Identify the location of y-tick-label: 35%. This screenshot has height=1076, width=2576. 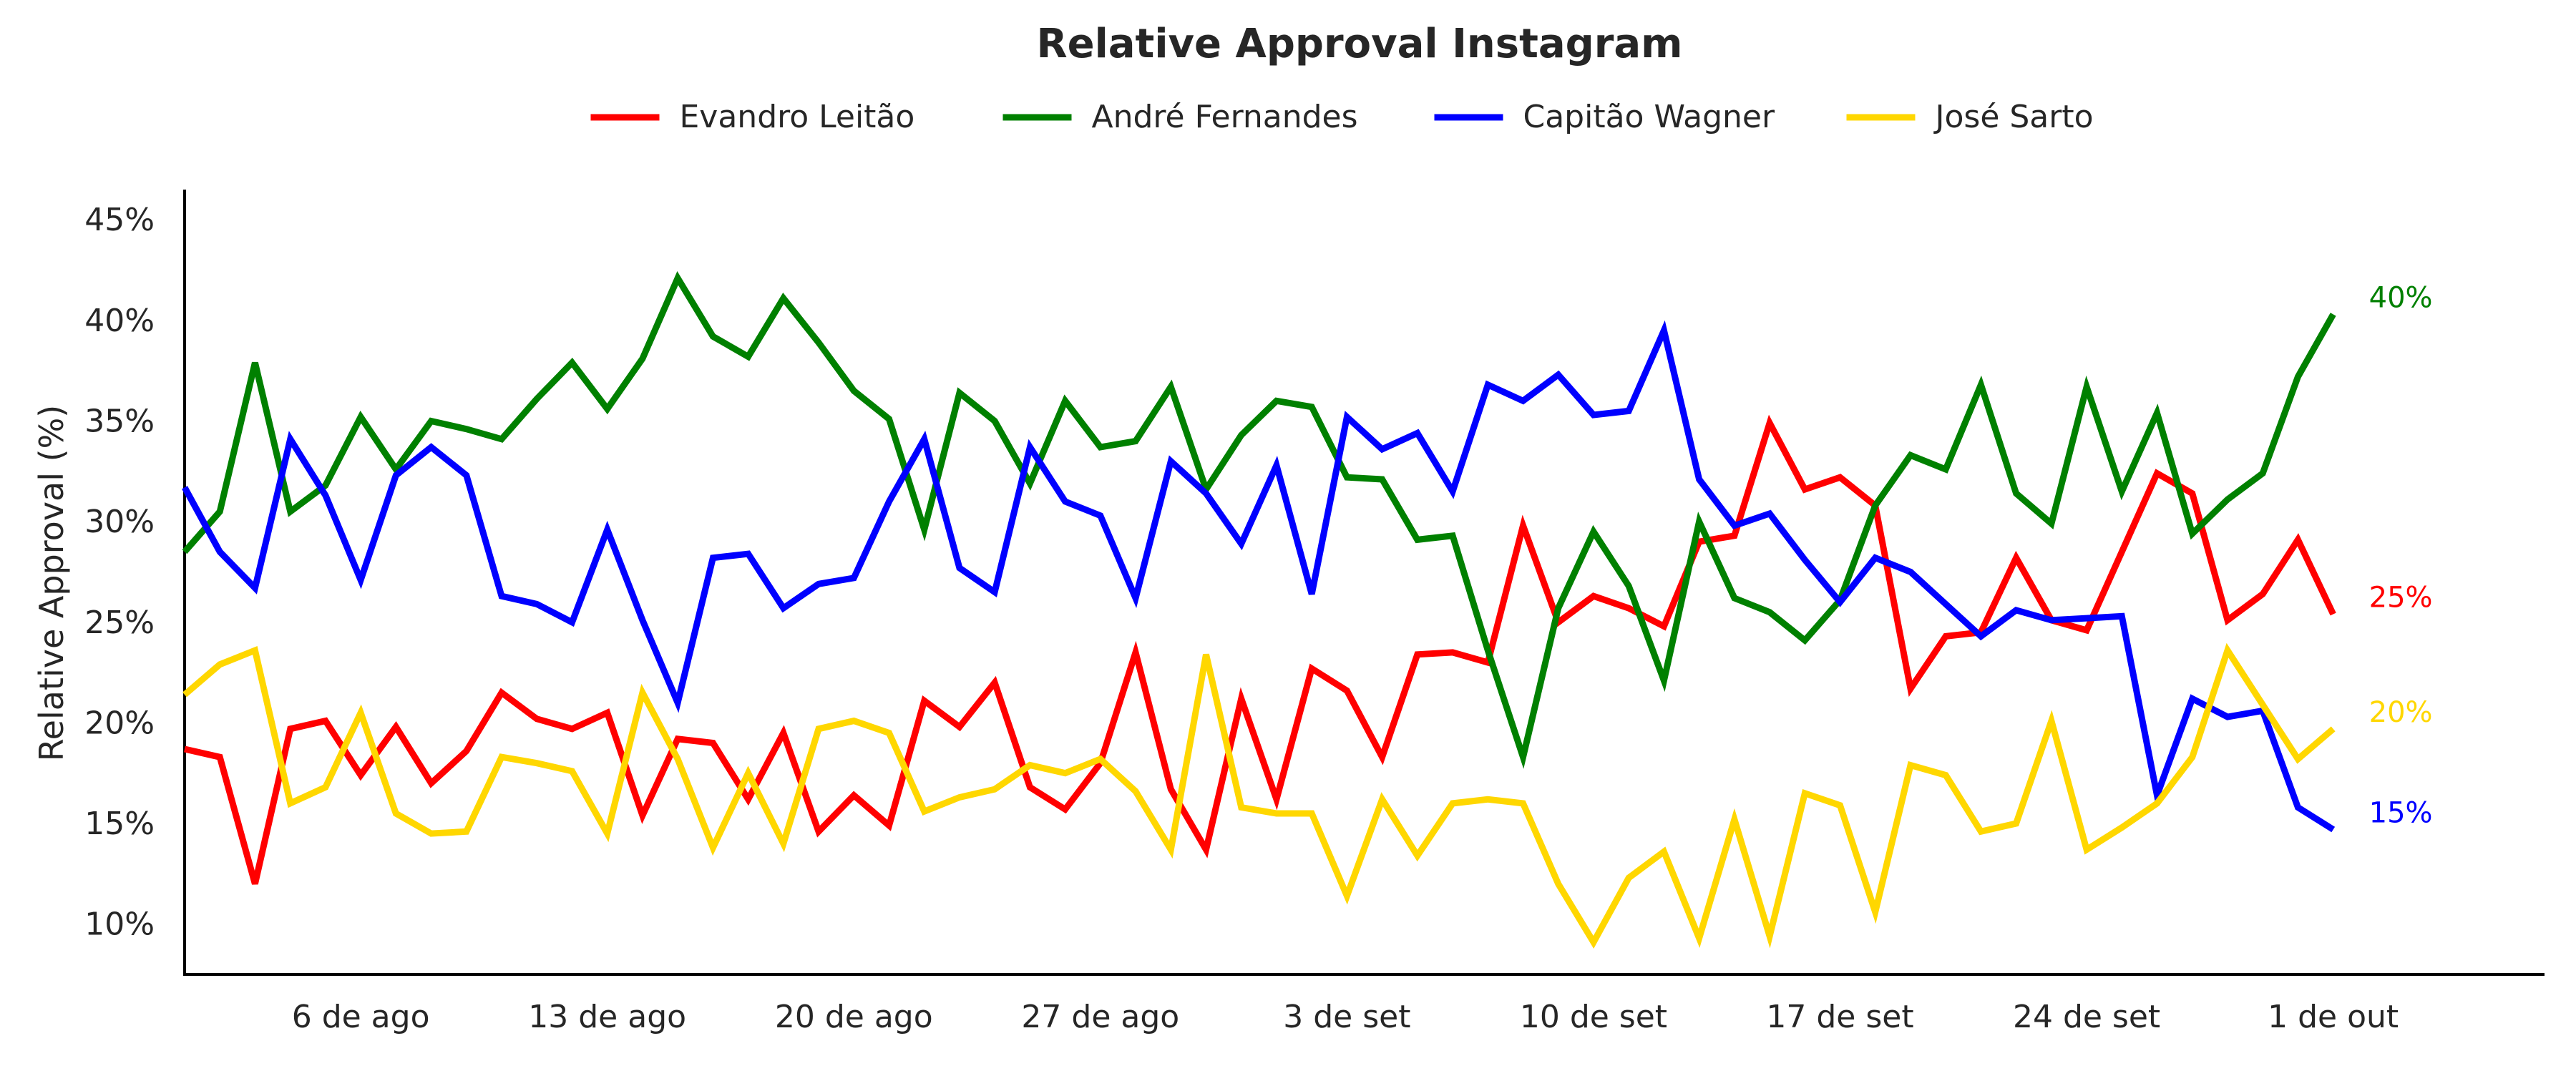
(119, 421).